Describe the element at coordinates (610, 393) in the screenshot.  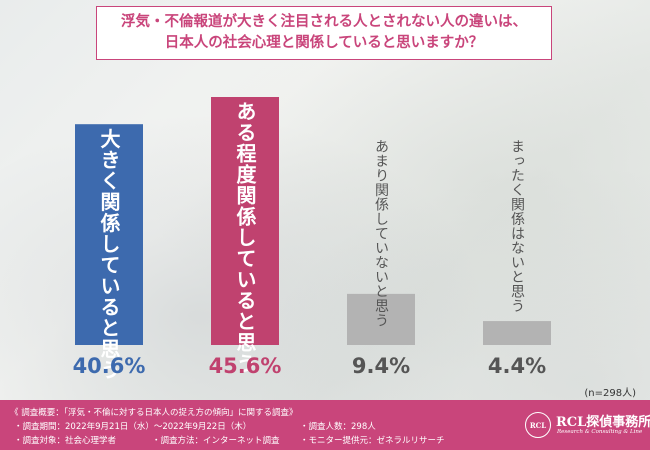
I see `sample-size-label: (n=298人)` at that location.